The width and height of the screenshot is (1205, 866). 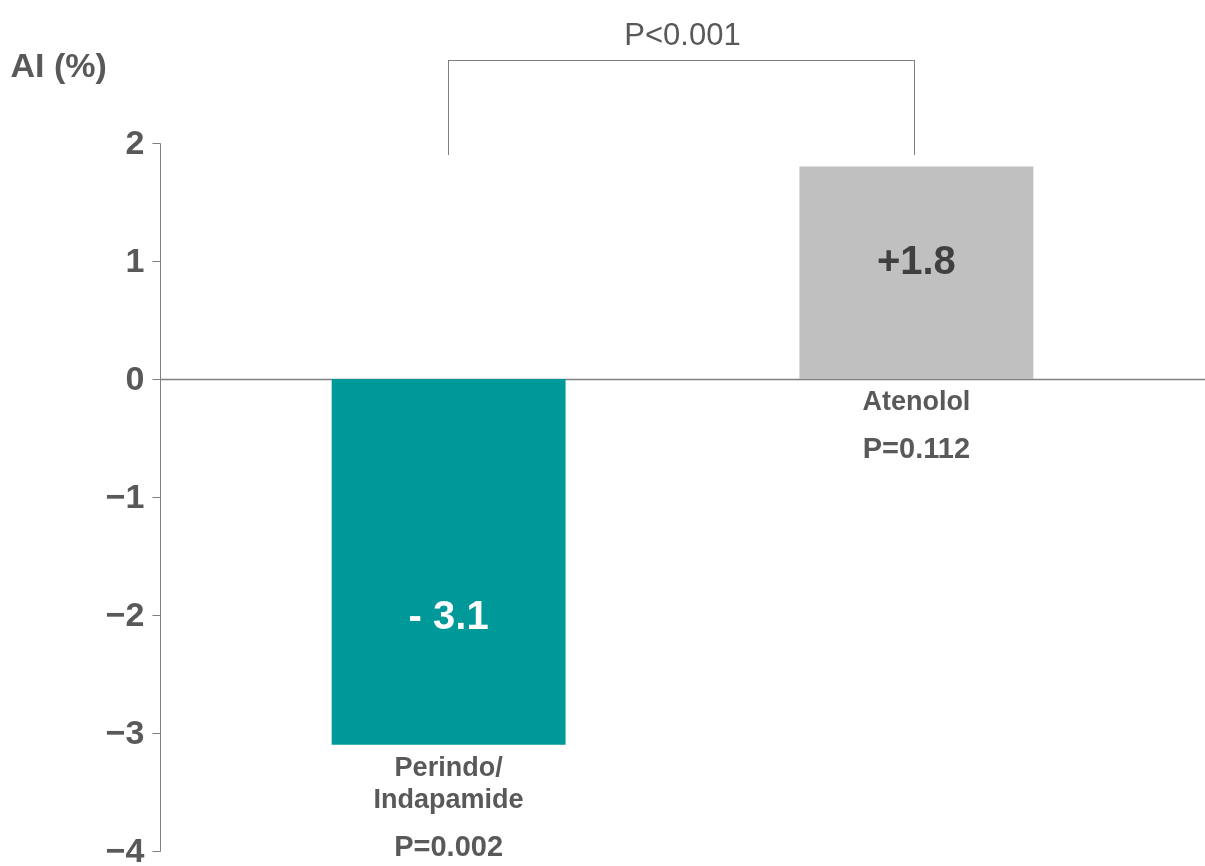 What do you see at coordinates (58, 64) in the screenshot?
I see `y-axis-title: AI (%)` at bounding box center [58, 64].